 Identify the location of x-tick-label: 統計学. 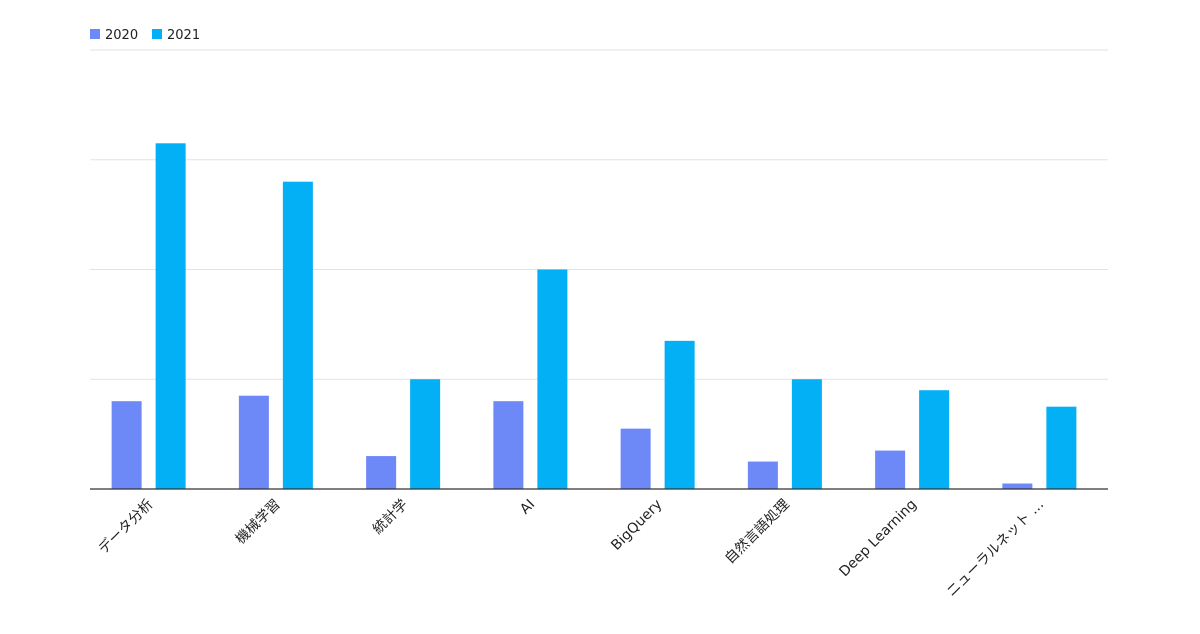
(390, 517).